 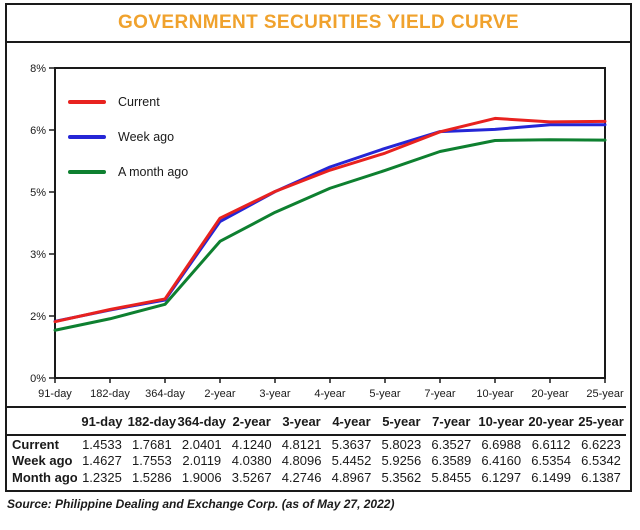 I want to click on table-header-cell: 182-day, so click(x=152, y=421).